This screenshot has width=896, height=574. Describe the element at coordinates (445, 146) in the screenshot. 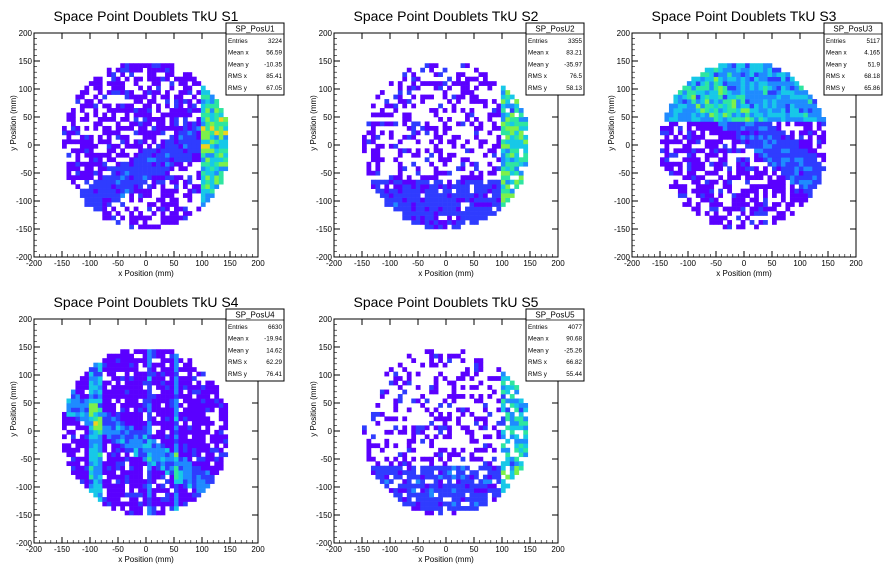

I see `heatmap-cells` at that location.